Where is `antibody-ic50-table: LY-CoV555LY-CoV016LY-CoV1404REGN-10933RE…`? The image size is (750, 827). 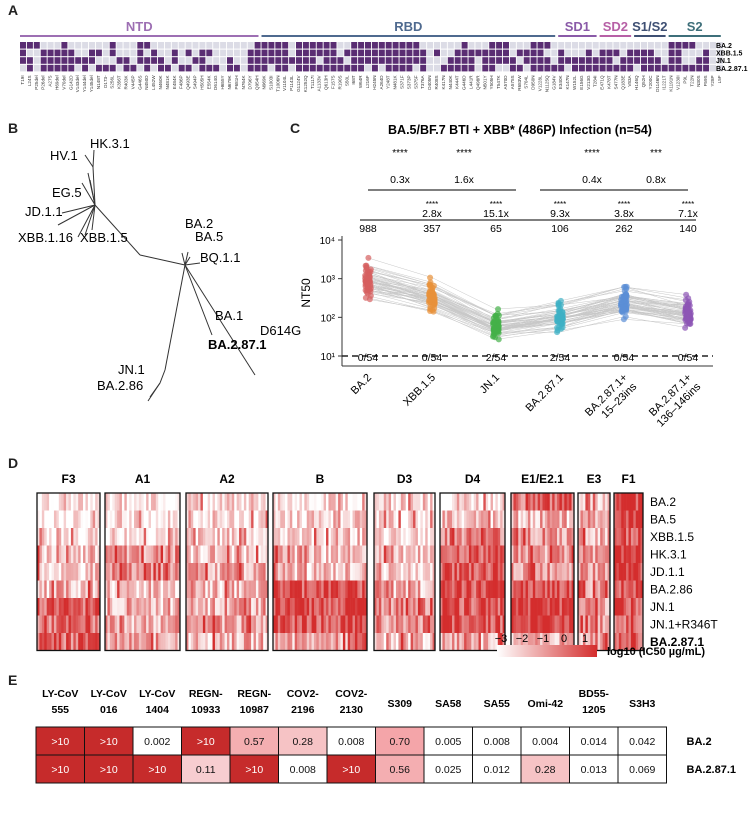 antibody-ic50-table: LY-CoV555LY-CoV016LY-CoV1404REGN-10933RE… is located at coordinates (385, 736).